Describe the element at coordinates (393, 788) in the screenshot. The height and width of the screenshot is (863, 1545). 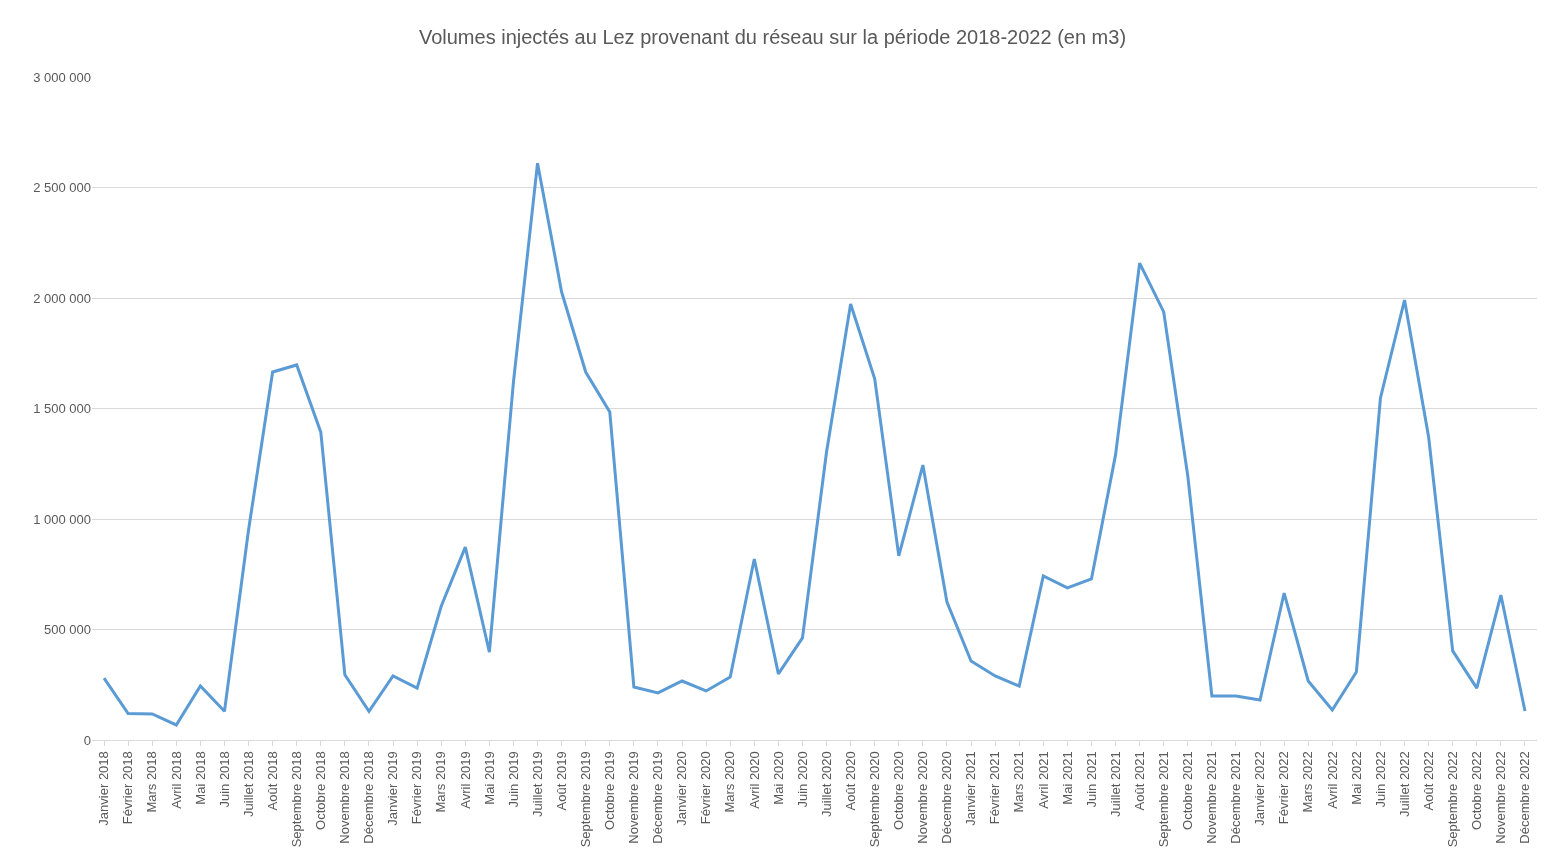
I see `x-tick-label: Janvier 2019` at that location.